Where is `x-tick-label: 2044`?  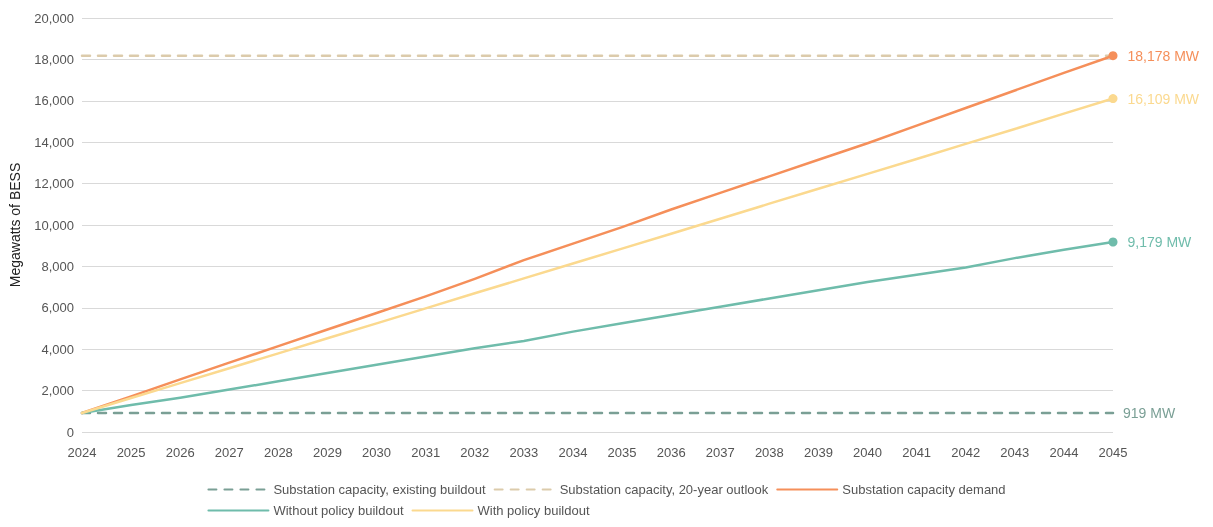 x-tick-label: 2044 is located at coordinates (1064, 452).